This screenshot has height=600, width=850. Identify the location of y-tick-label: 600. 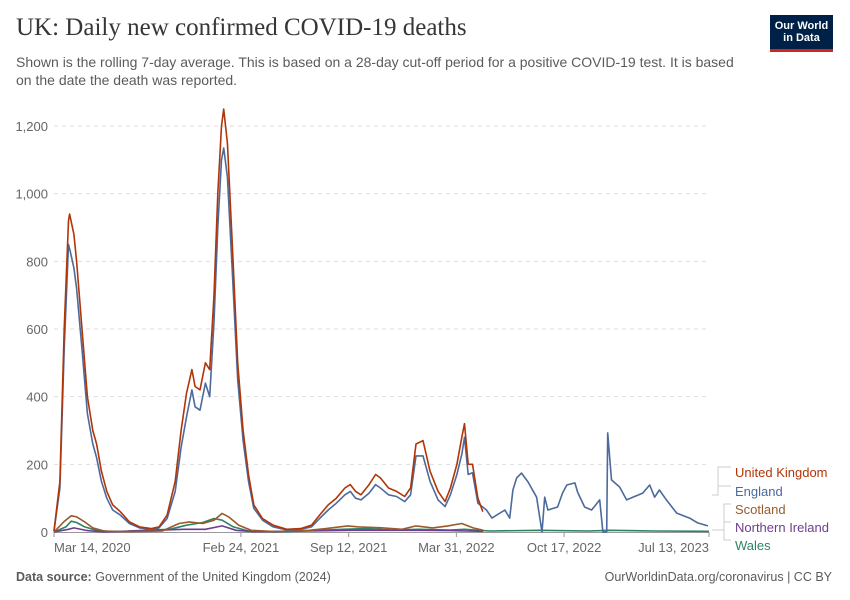
(37, 329).